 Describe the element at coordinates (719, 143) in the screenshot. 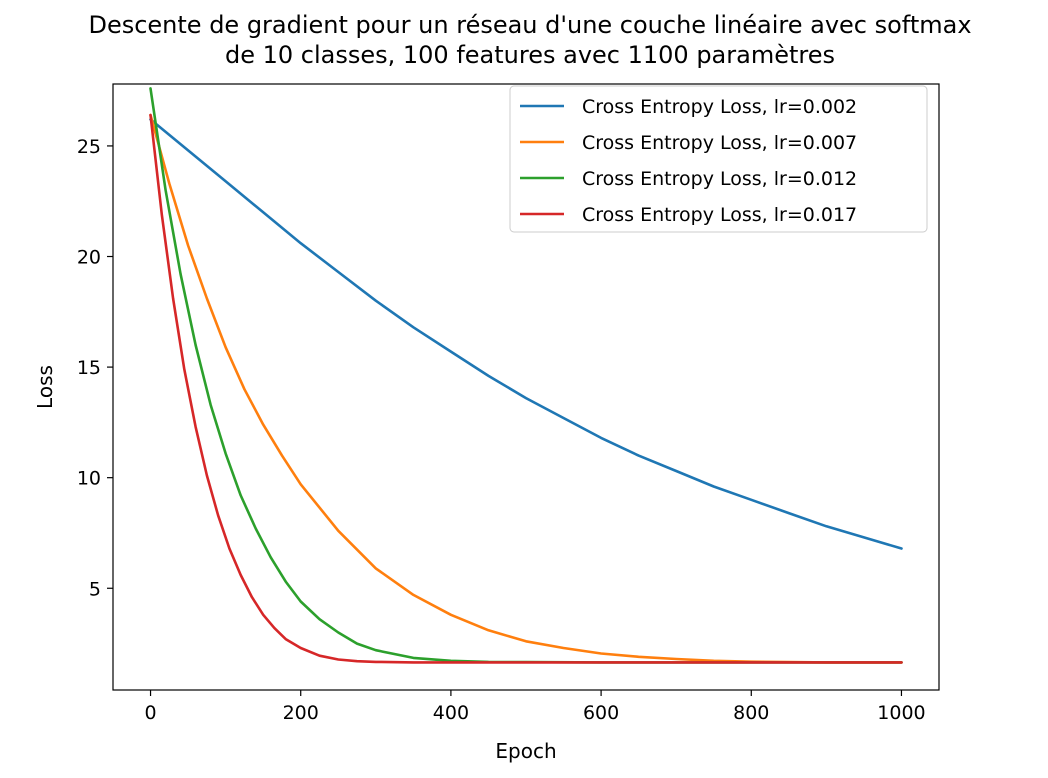

I see `legend-label-2: Cross Entropy Loss, lr=0.007` at that location.